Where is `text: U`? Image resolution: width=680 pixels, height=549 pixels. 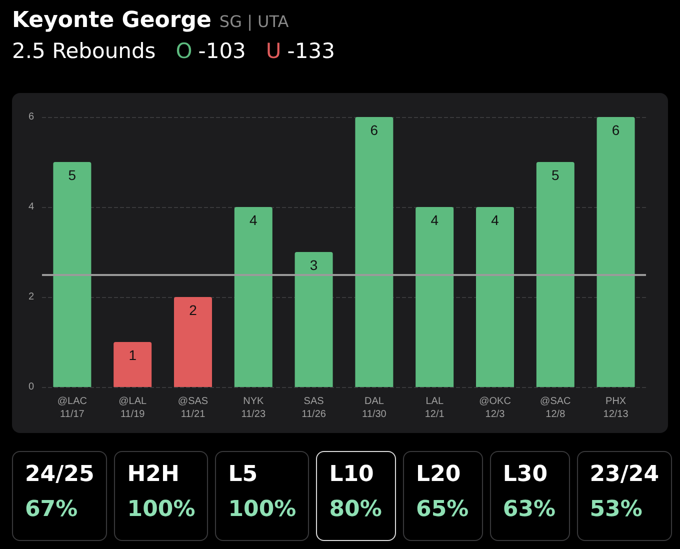
text: U is located at coordinates (274, 51).